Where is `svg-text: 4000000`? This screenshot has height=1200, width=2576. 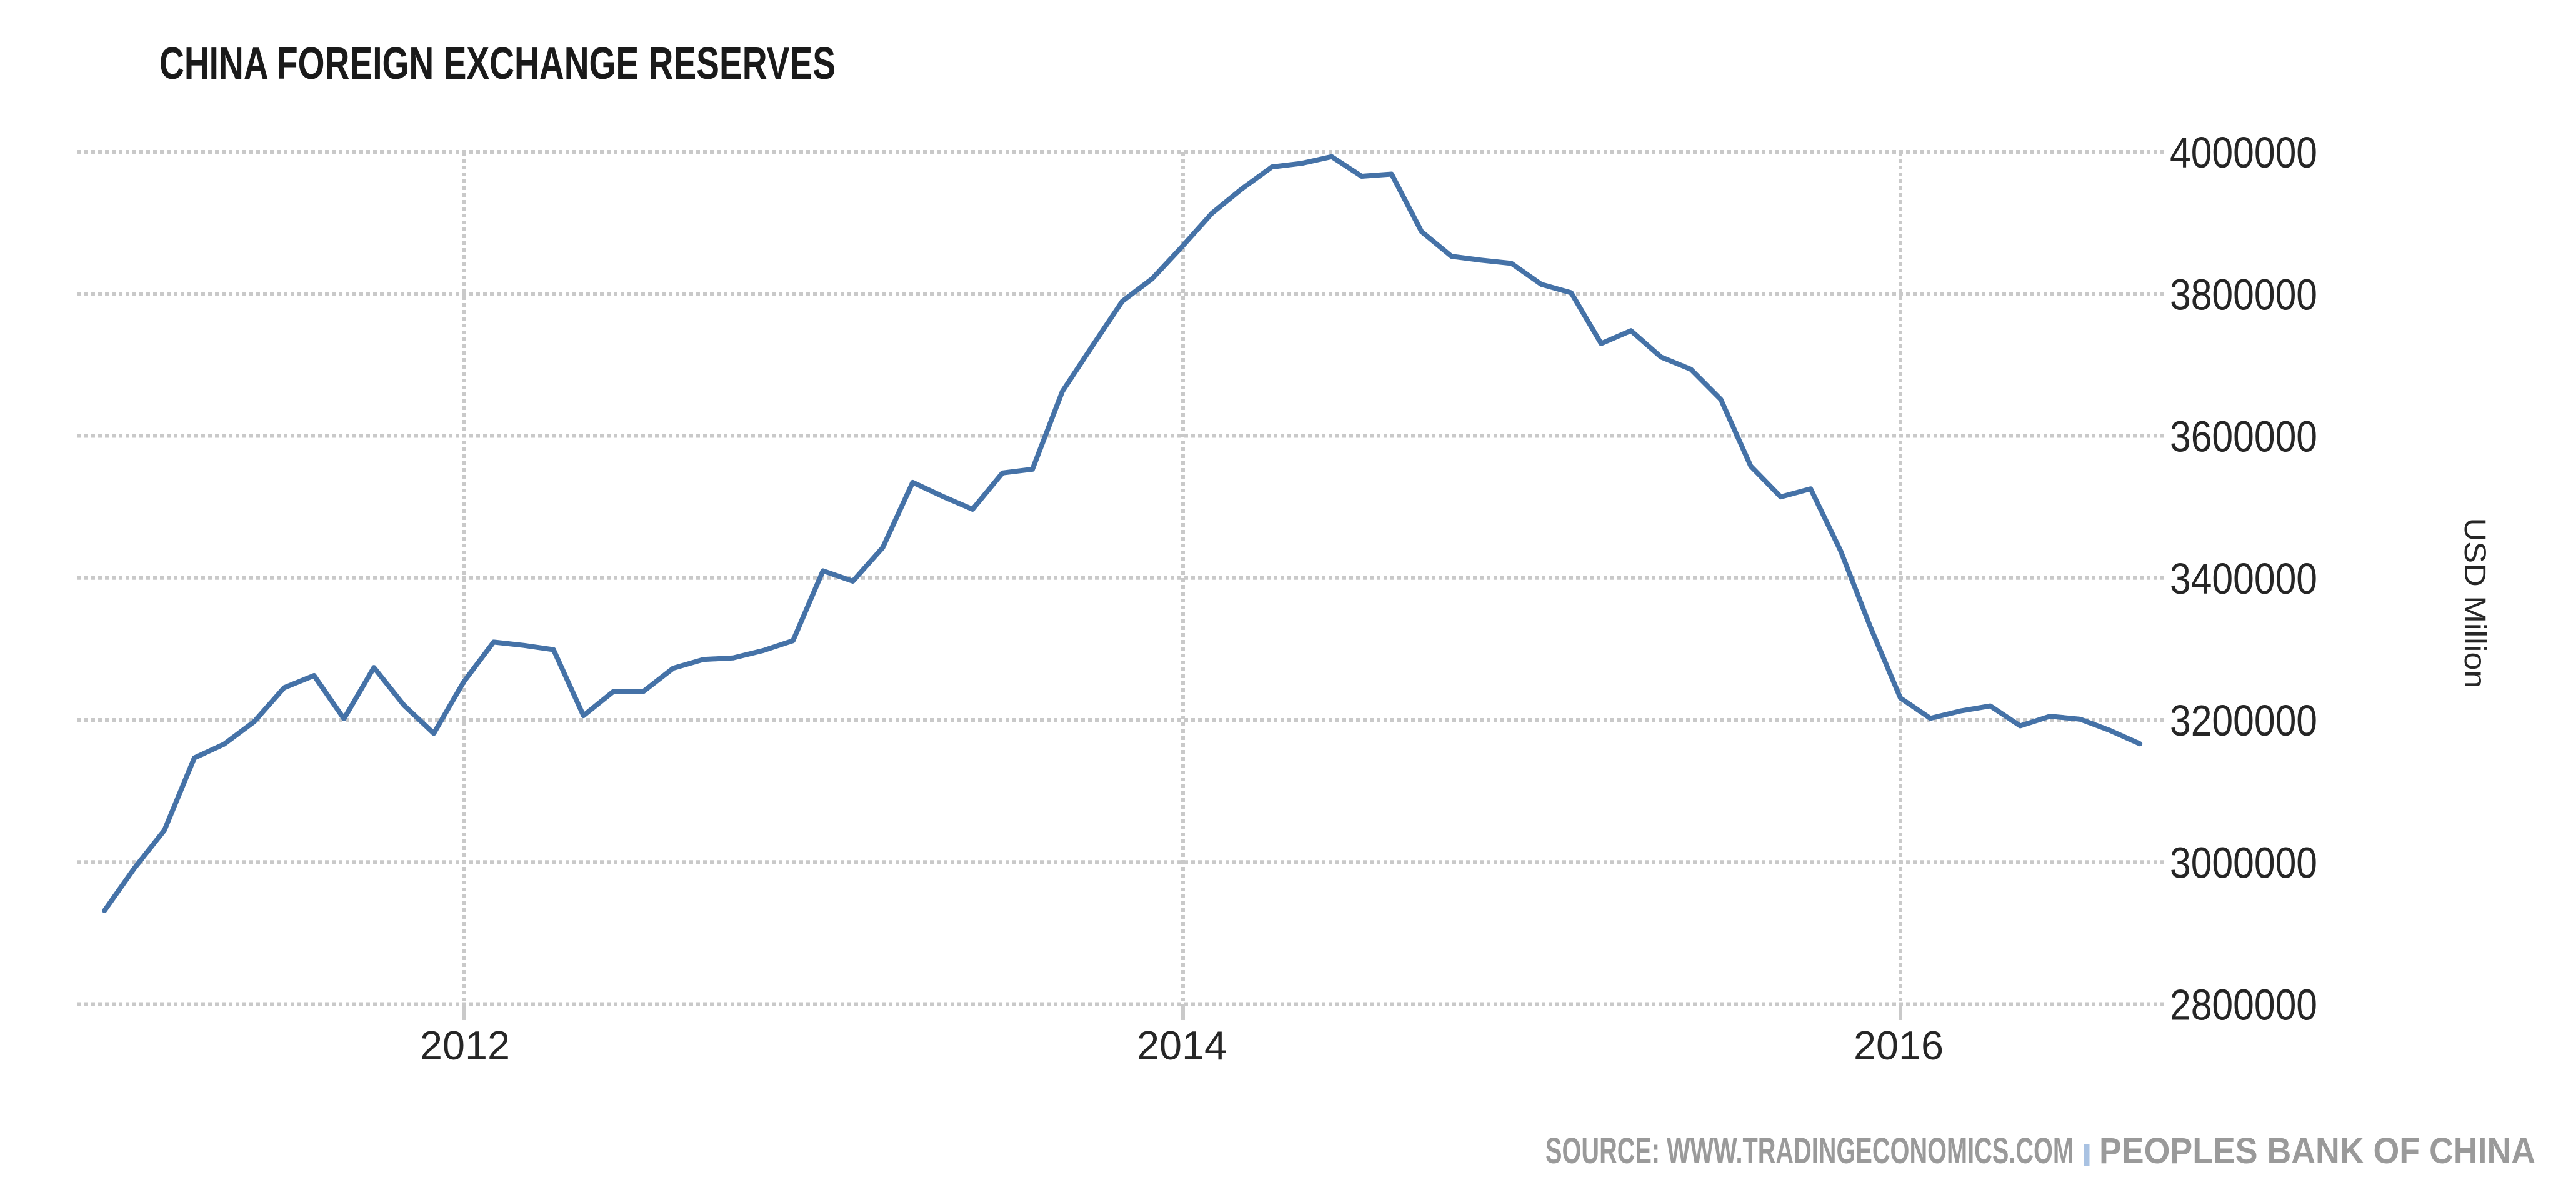 svg-text: 4000000 is located at coordinates (2243, 152).